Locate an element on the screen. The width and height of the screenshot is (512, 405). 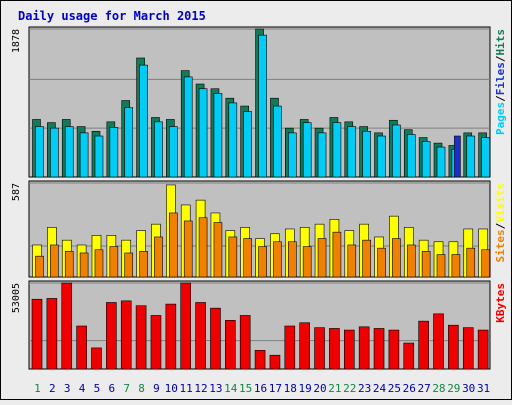
x-tick-label-day-14: 14 is located at coordinates (231, 388).